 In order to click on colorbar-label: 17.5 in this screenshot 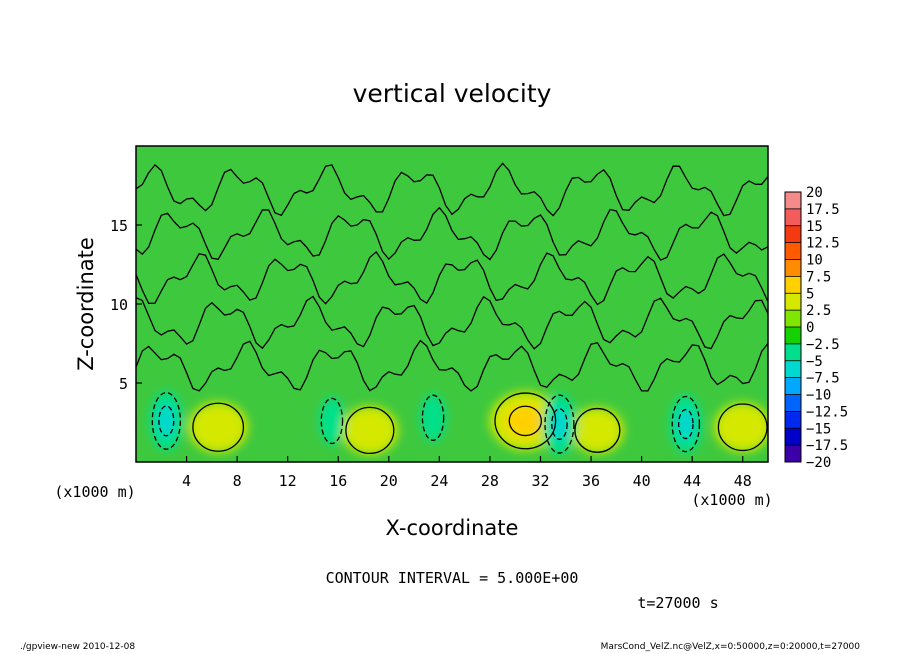, I will do `click(823, 210)`.